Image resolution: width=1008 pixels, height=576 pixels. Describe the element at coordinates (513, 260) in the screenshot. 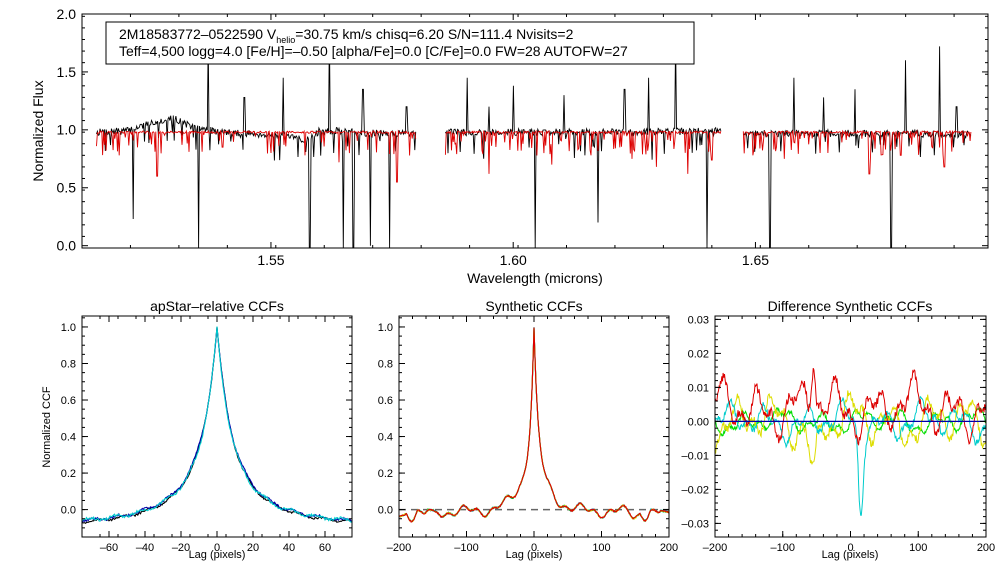

I see `spectrum-x-tick-label: 1.60` at that location.